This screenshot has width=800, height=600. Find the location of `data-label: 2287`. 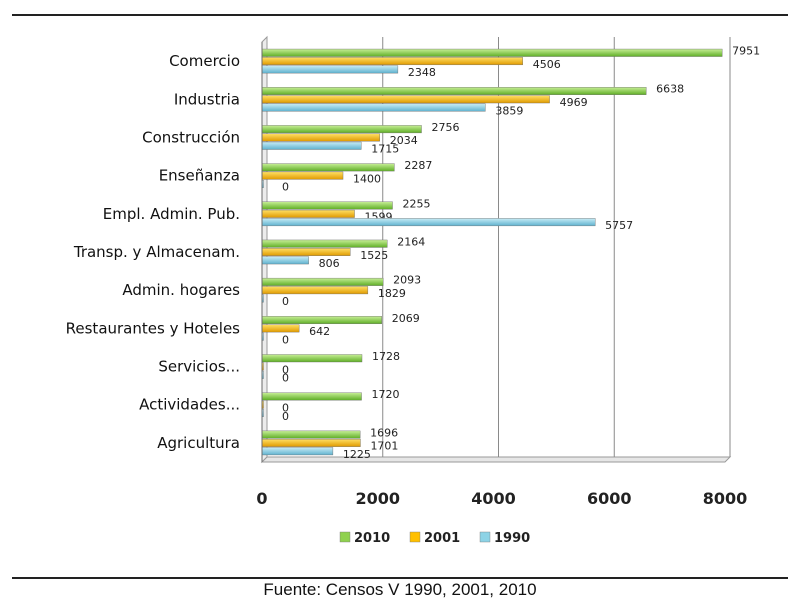

data-label: 2287 is located at coordinates (418, 165).